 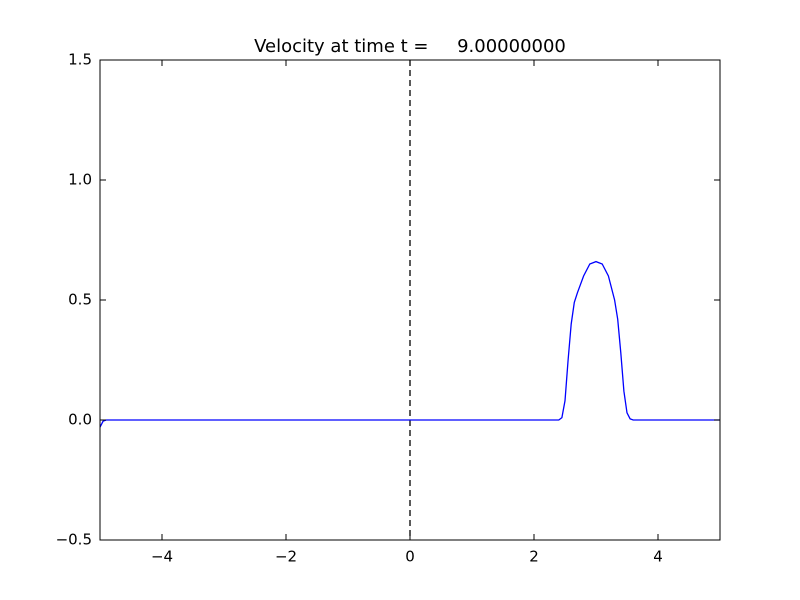 I want to click on y-tick-label: 1.0, so click(x=80, y=180).